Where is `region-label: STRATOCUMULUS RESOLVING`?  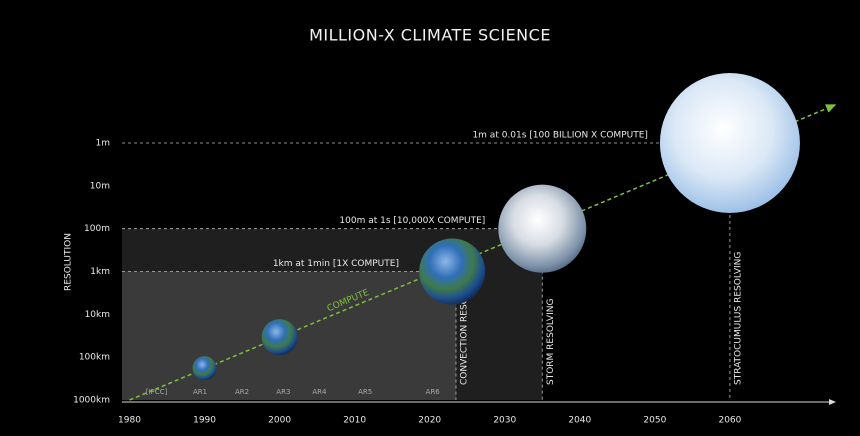
region-label: STRATOCUMULUS RESOLVING is located at coordinates (738, 318).